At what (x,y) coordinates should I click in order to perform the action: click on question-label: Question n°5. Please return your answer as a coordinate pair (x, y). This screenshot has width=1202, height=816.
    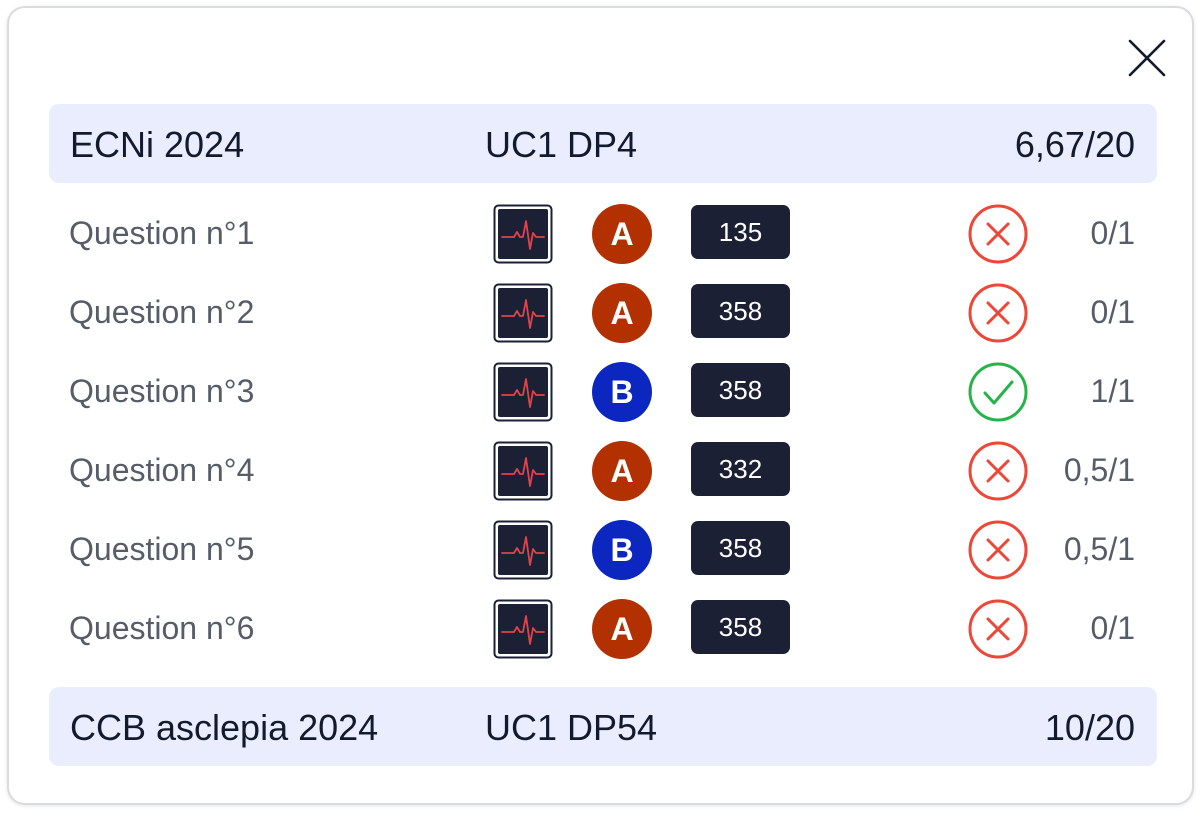
    Looking at the image, I should click on (162, 549).